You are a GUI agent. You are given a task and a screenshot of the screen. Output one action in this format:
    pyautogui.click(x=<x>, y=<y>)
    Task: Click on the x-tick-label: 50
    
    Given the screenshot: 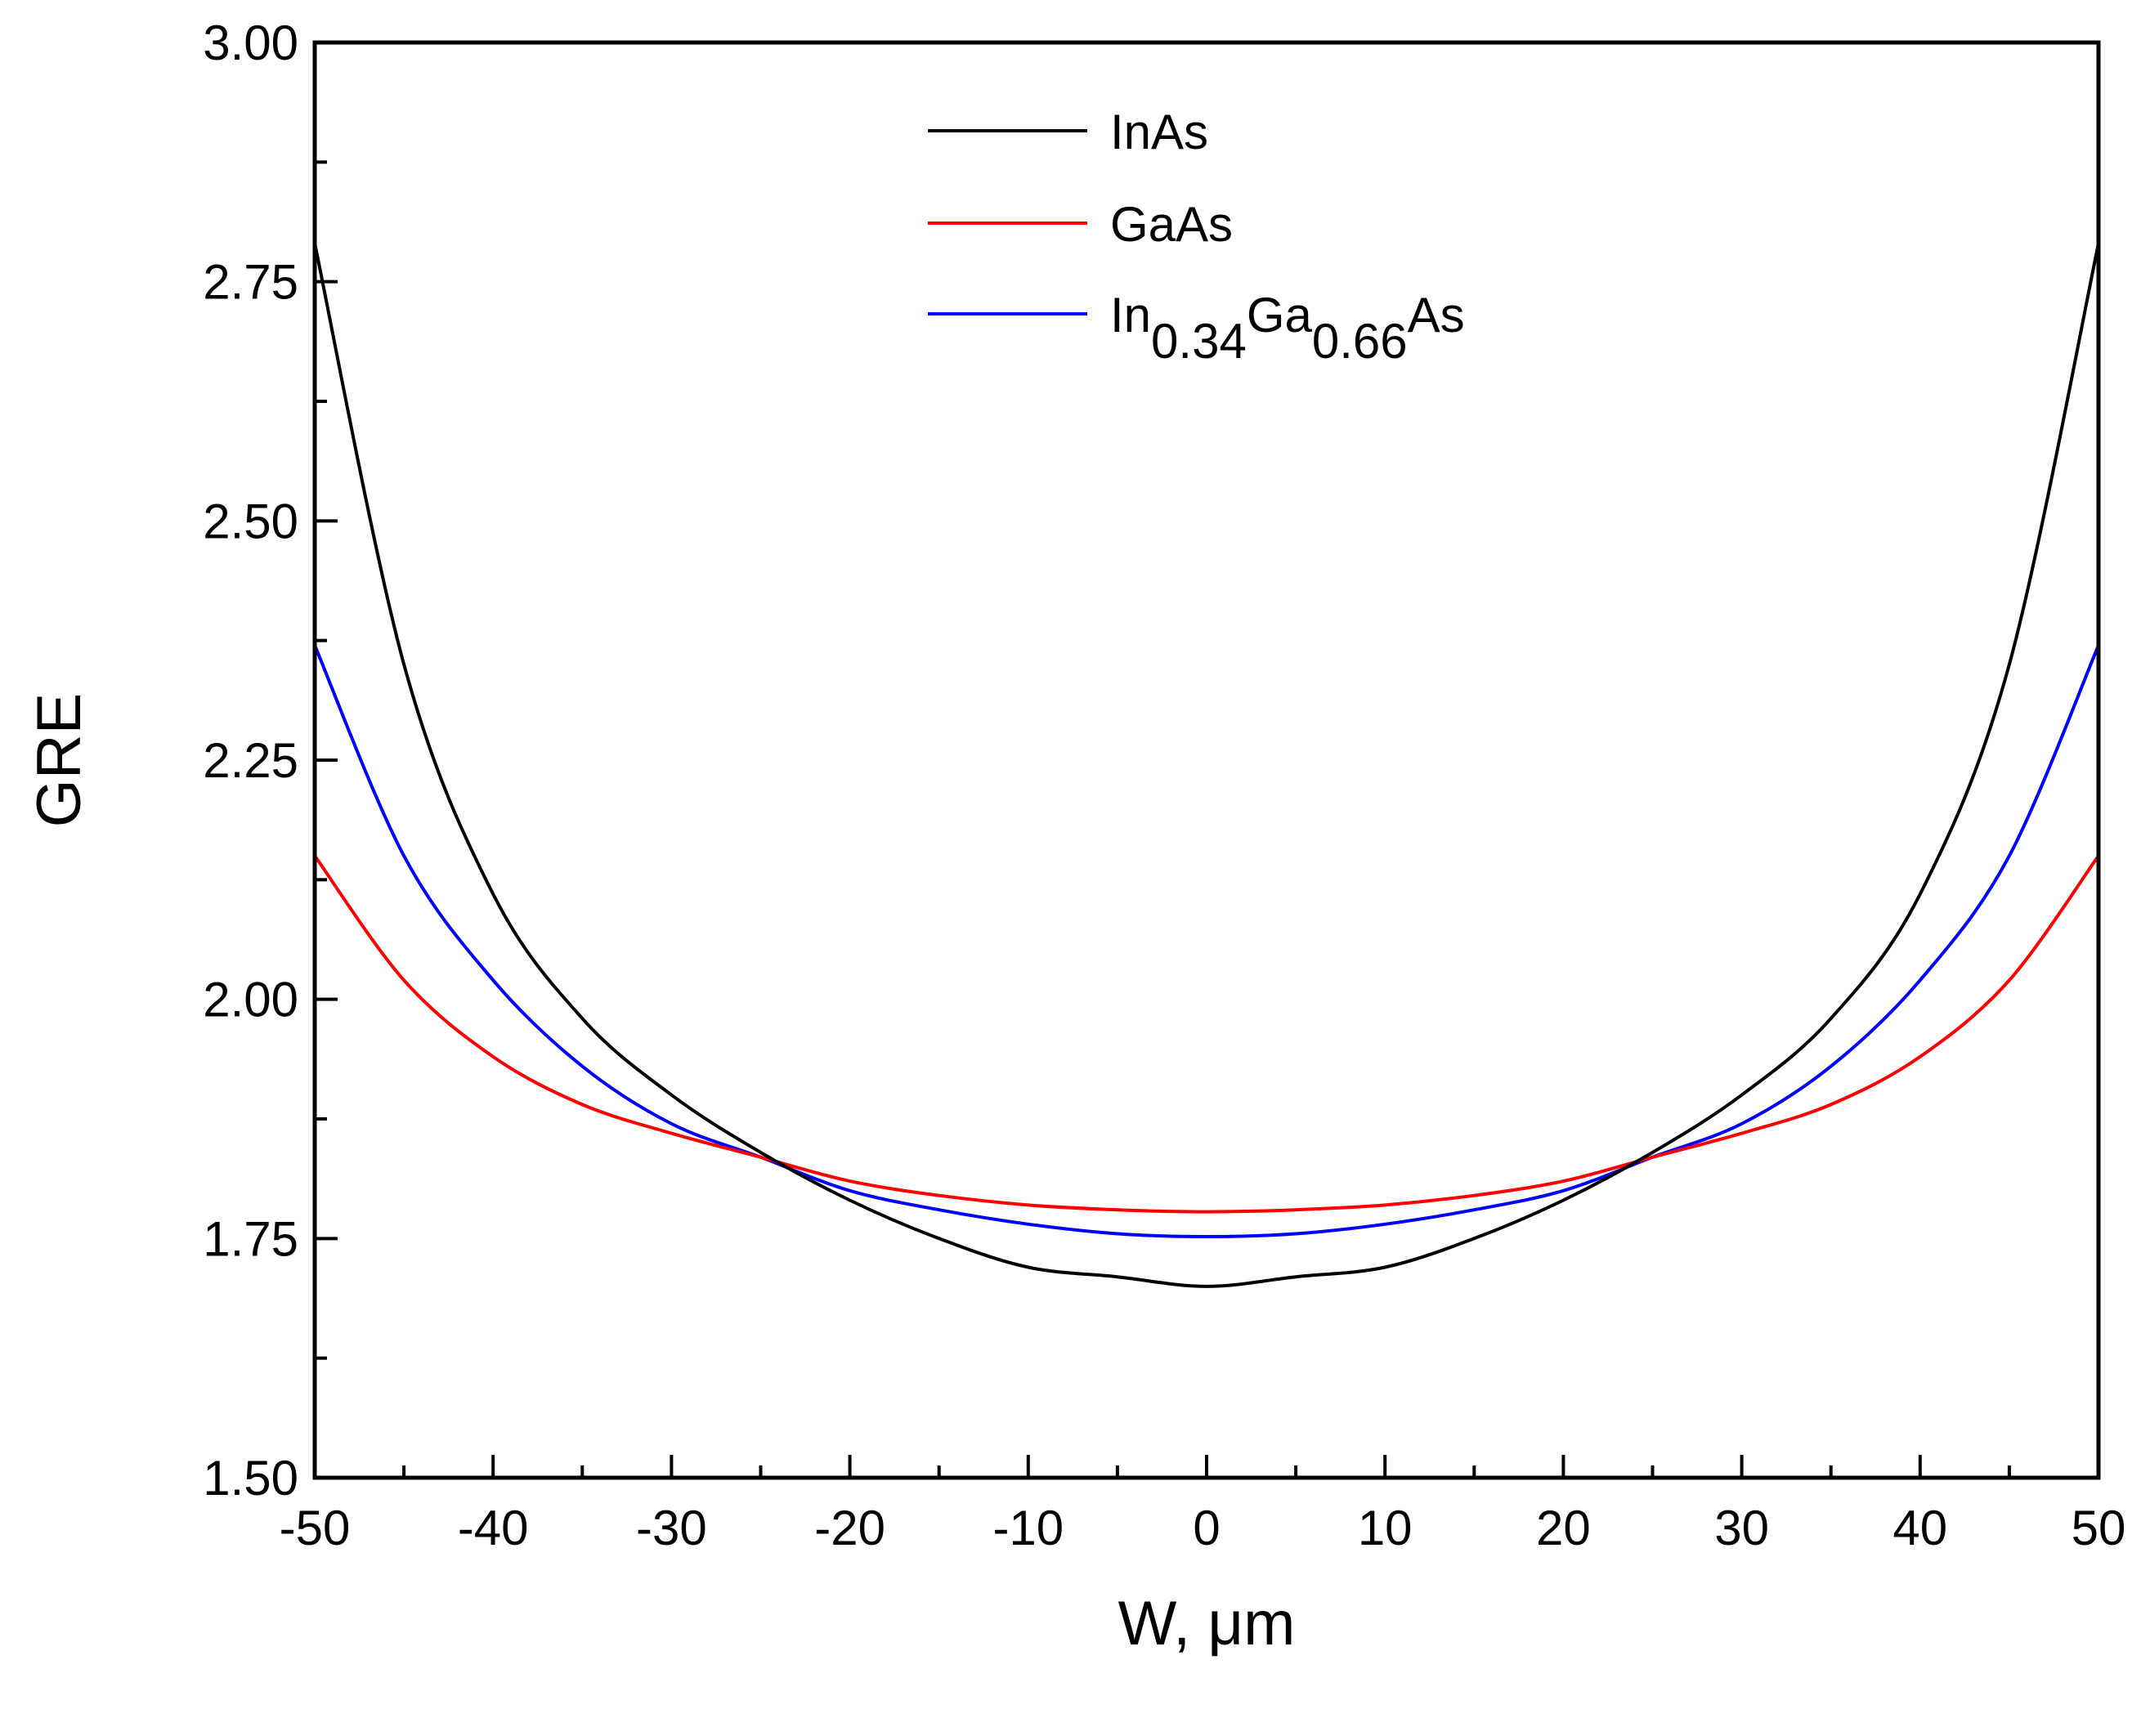 What is the action you would take?
    pyautogui.click(x=2099, y=1528)
    